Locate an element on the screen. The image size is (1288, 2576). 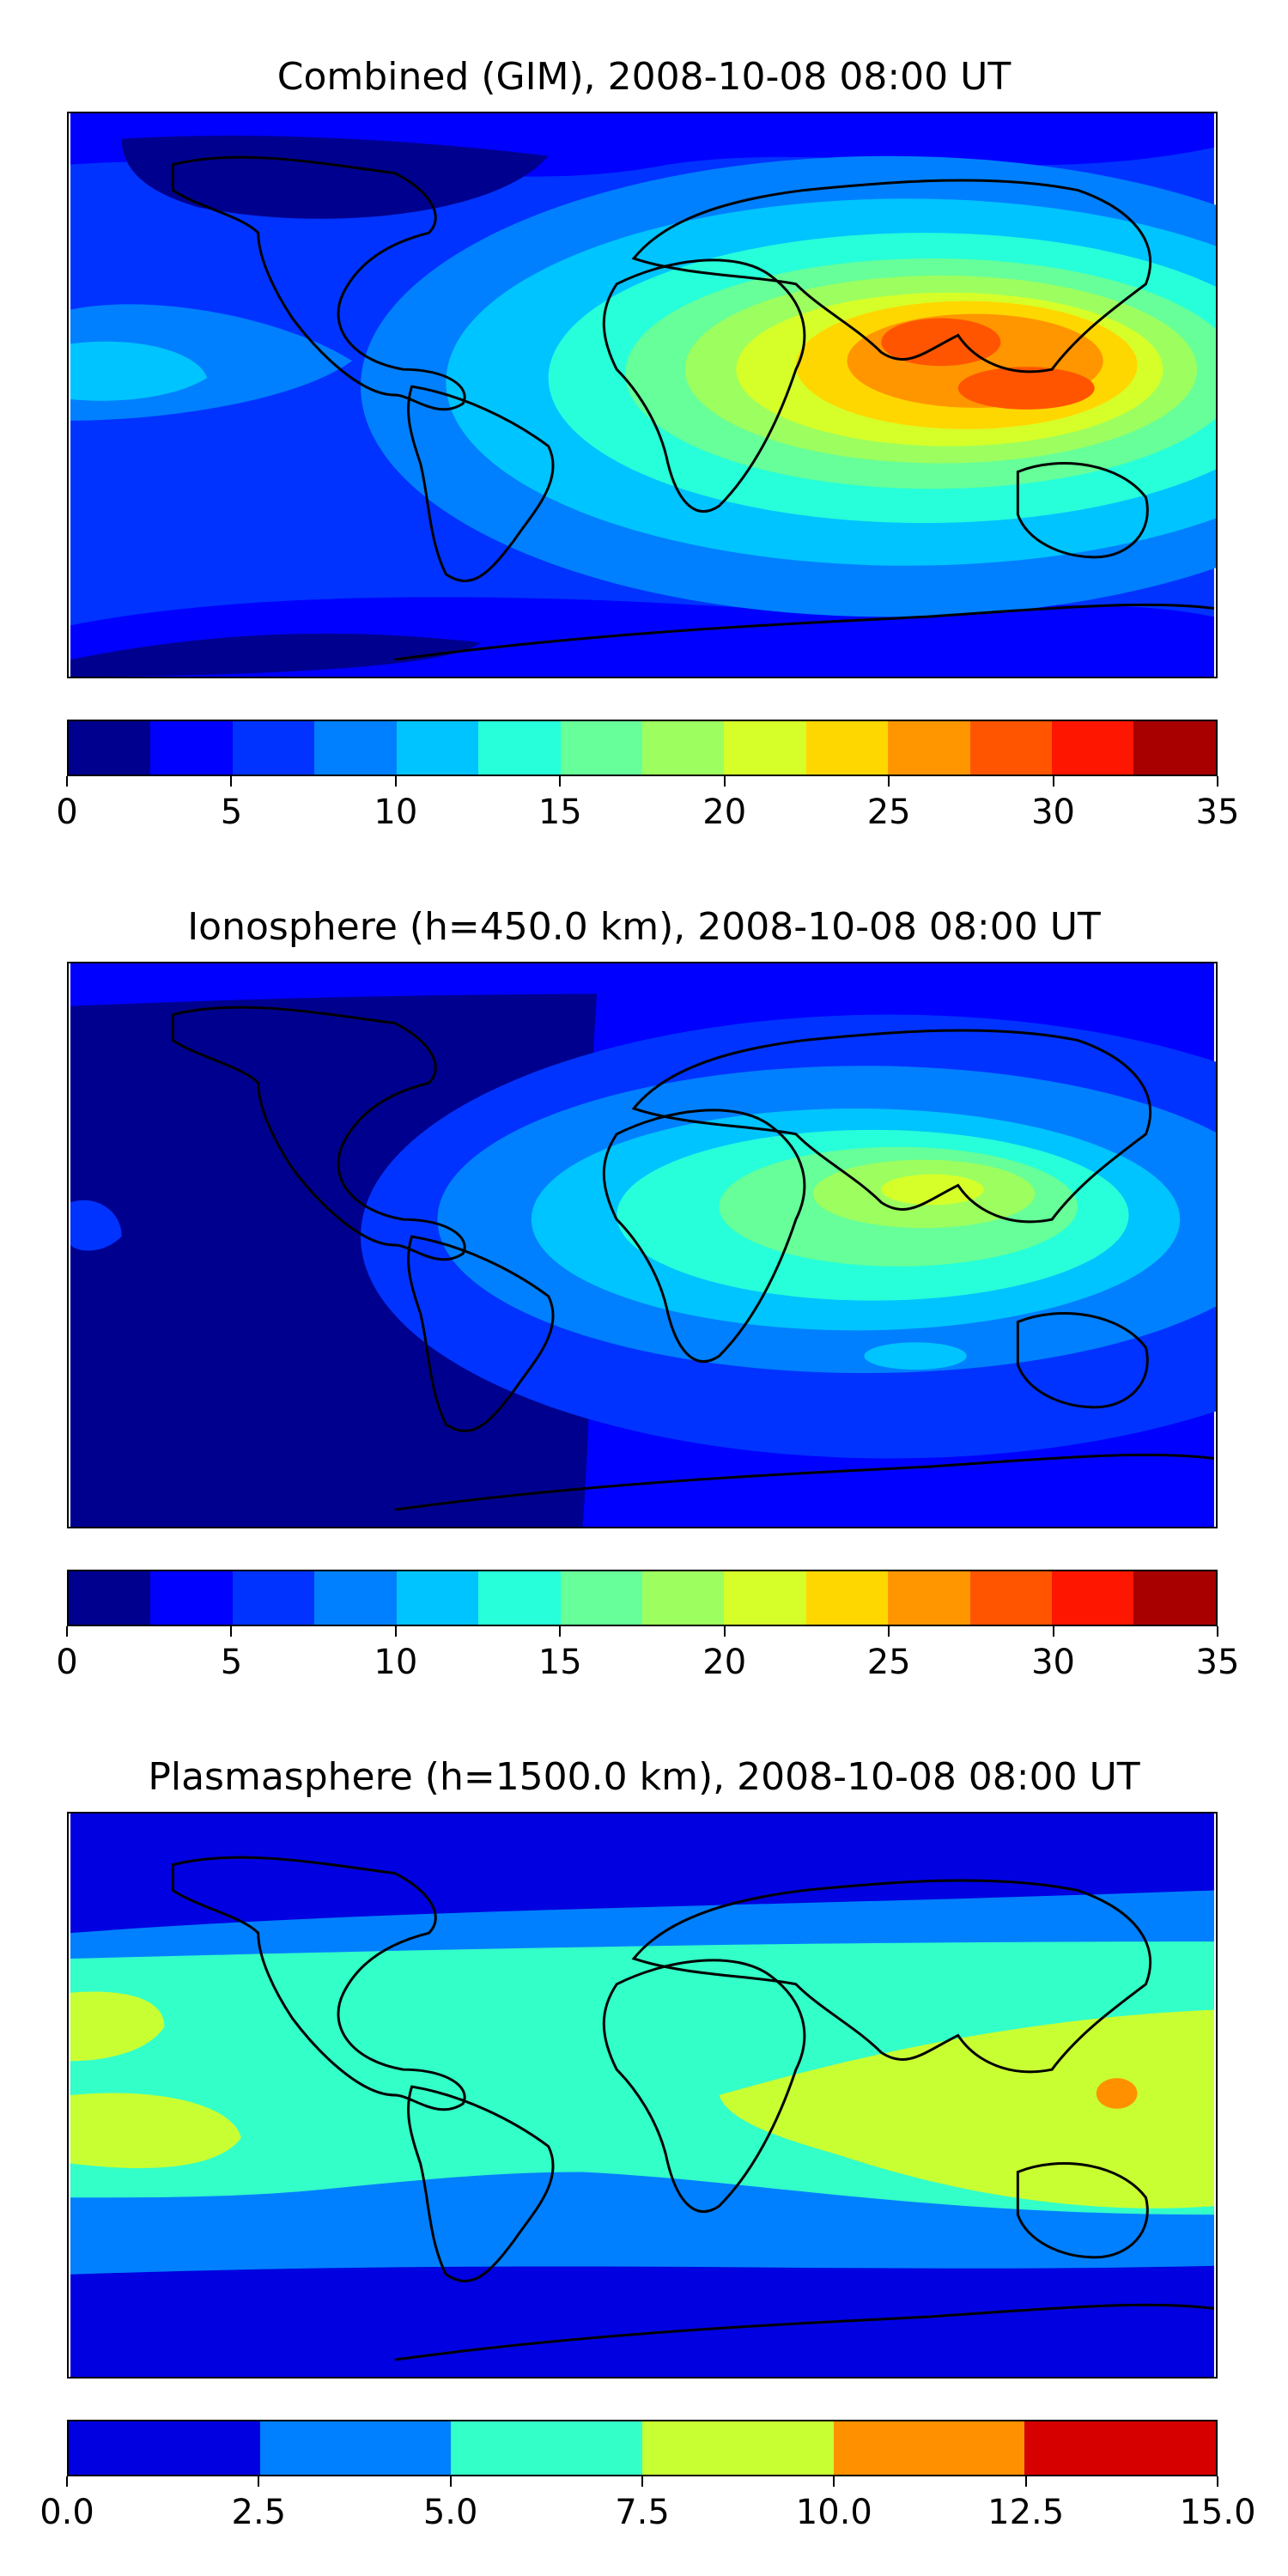
pacific-level-7-5-south is located at coordinates (155, 2131).